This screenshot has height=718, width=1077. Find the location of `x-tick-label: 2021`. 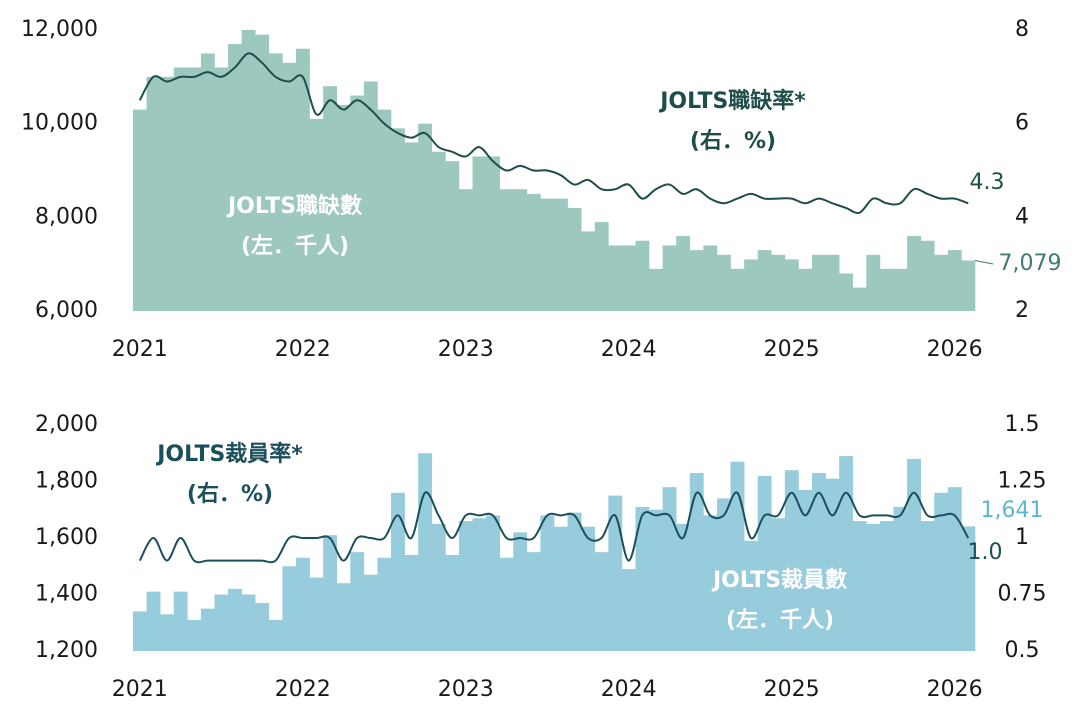

x-tick-label: 2021 is located at coordinates (140, 349).